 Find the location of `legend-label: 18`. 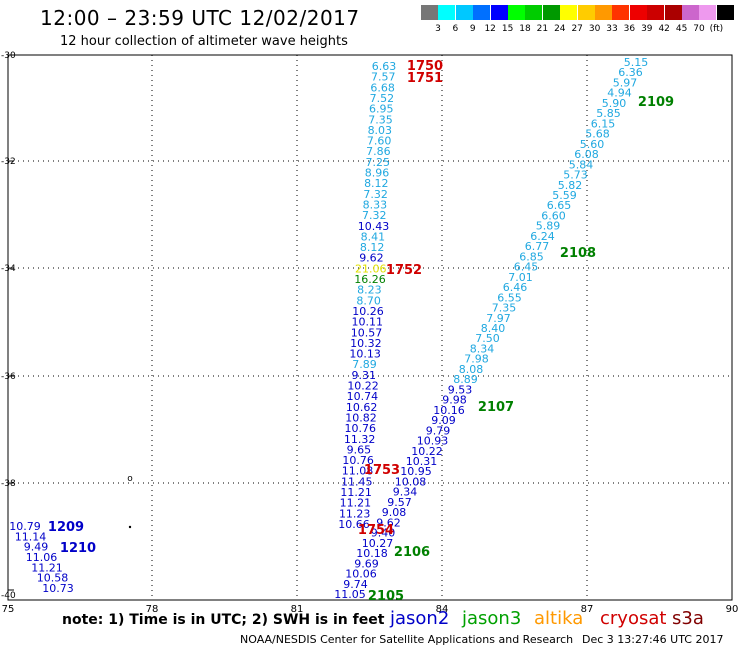

legend-label: 18 is located at coordinates (525, 29).